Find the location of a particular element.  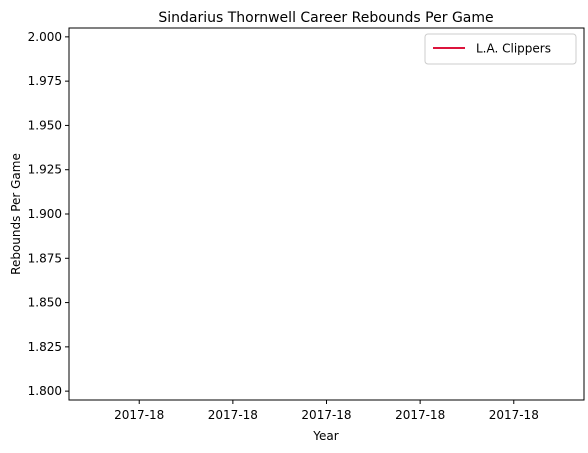

y-tick-label: 1.950 is located at coordinates (45, 125).